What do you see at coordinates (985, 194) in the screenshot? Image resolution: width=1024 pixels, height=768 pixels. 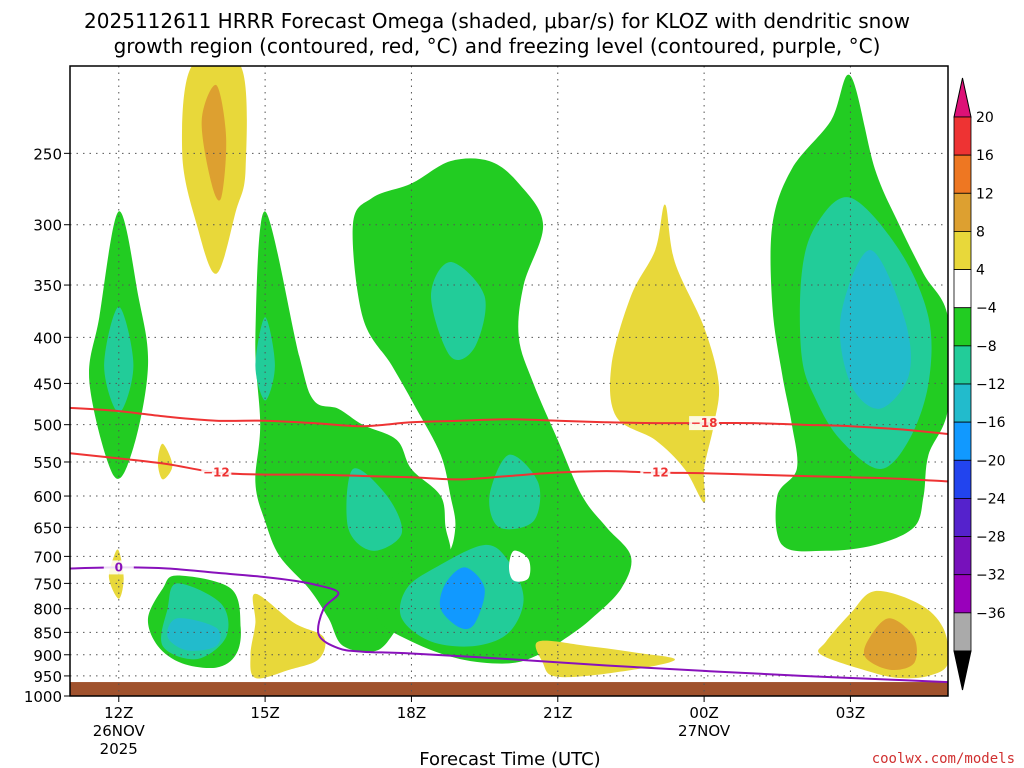 I see `colorbar-label-2: 12` at bounding box center [985, 194].